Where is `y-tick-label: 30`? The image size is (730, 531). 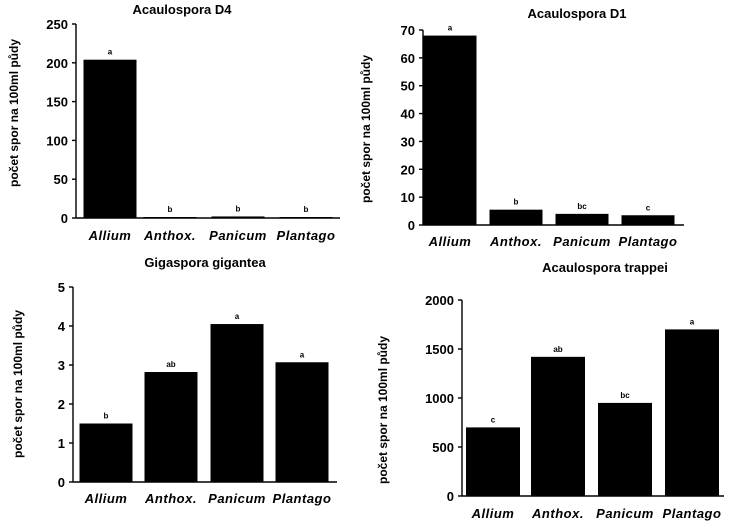
y-tick-label: 30 is located at coordinates (408, 141).